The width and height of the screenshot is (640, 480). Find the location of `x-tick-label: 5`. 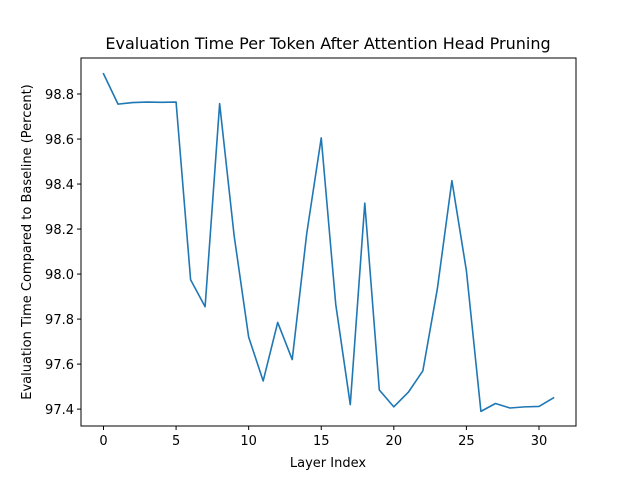

x-tick-label: 5 is located at coordinates (176, 441).